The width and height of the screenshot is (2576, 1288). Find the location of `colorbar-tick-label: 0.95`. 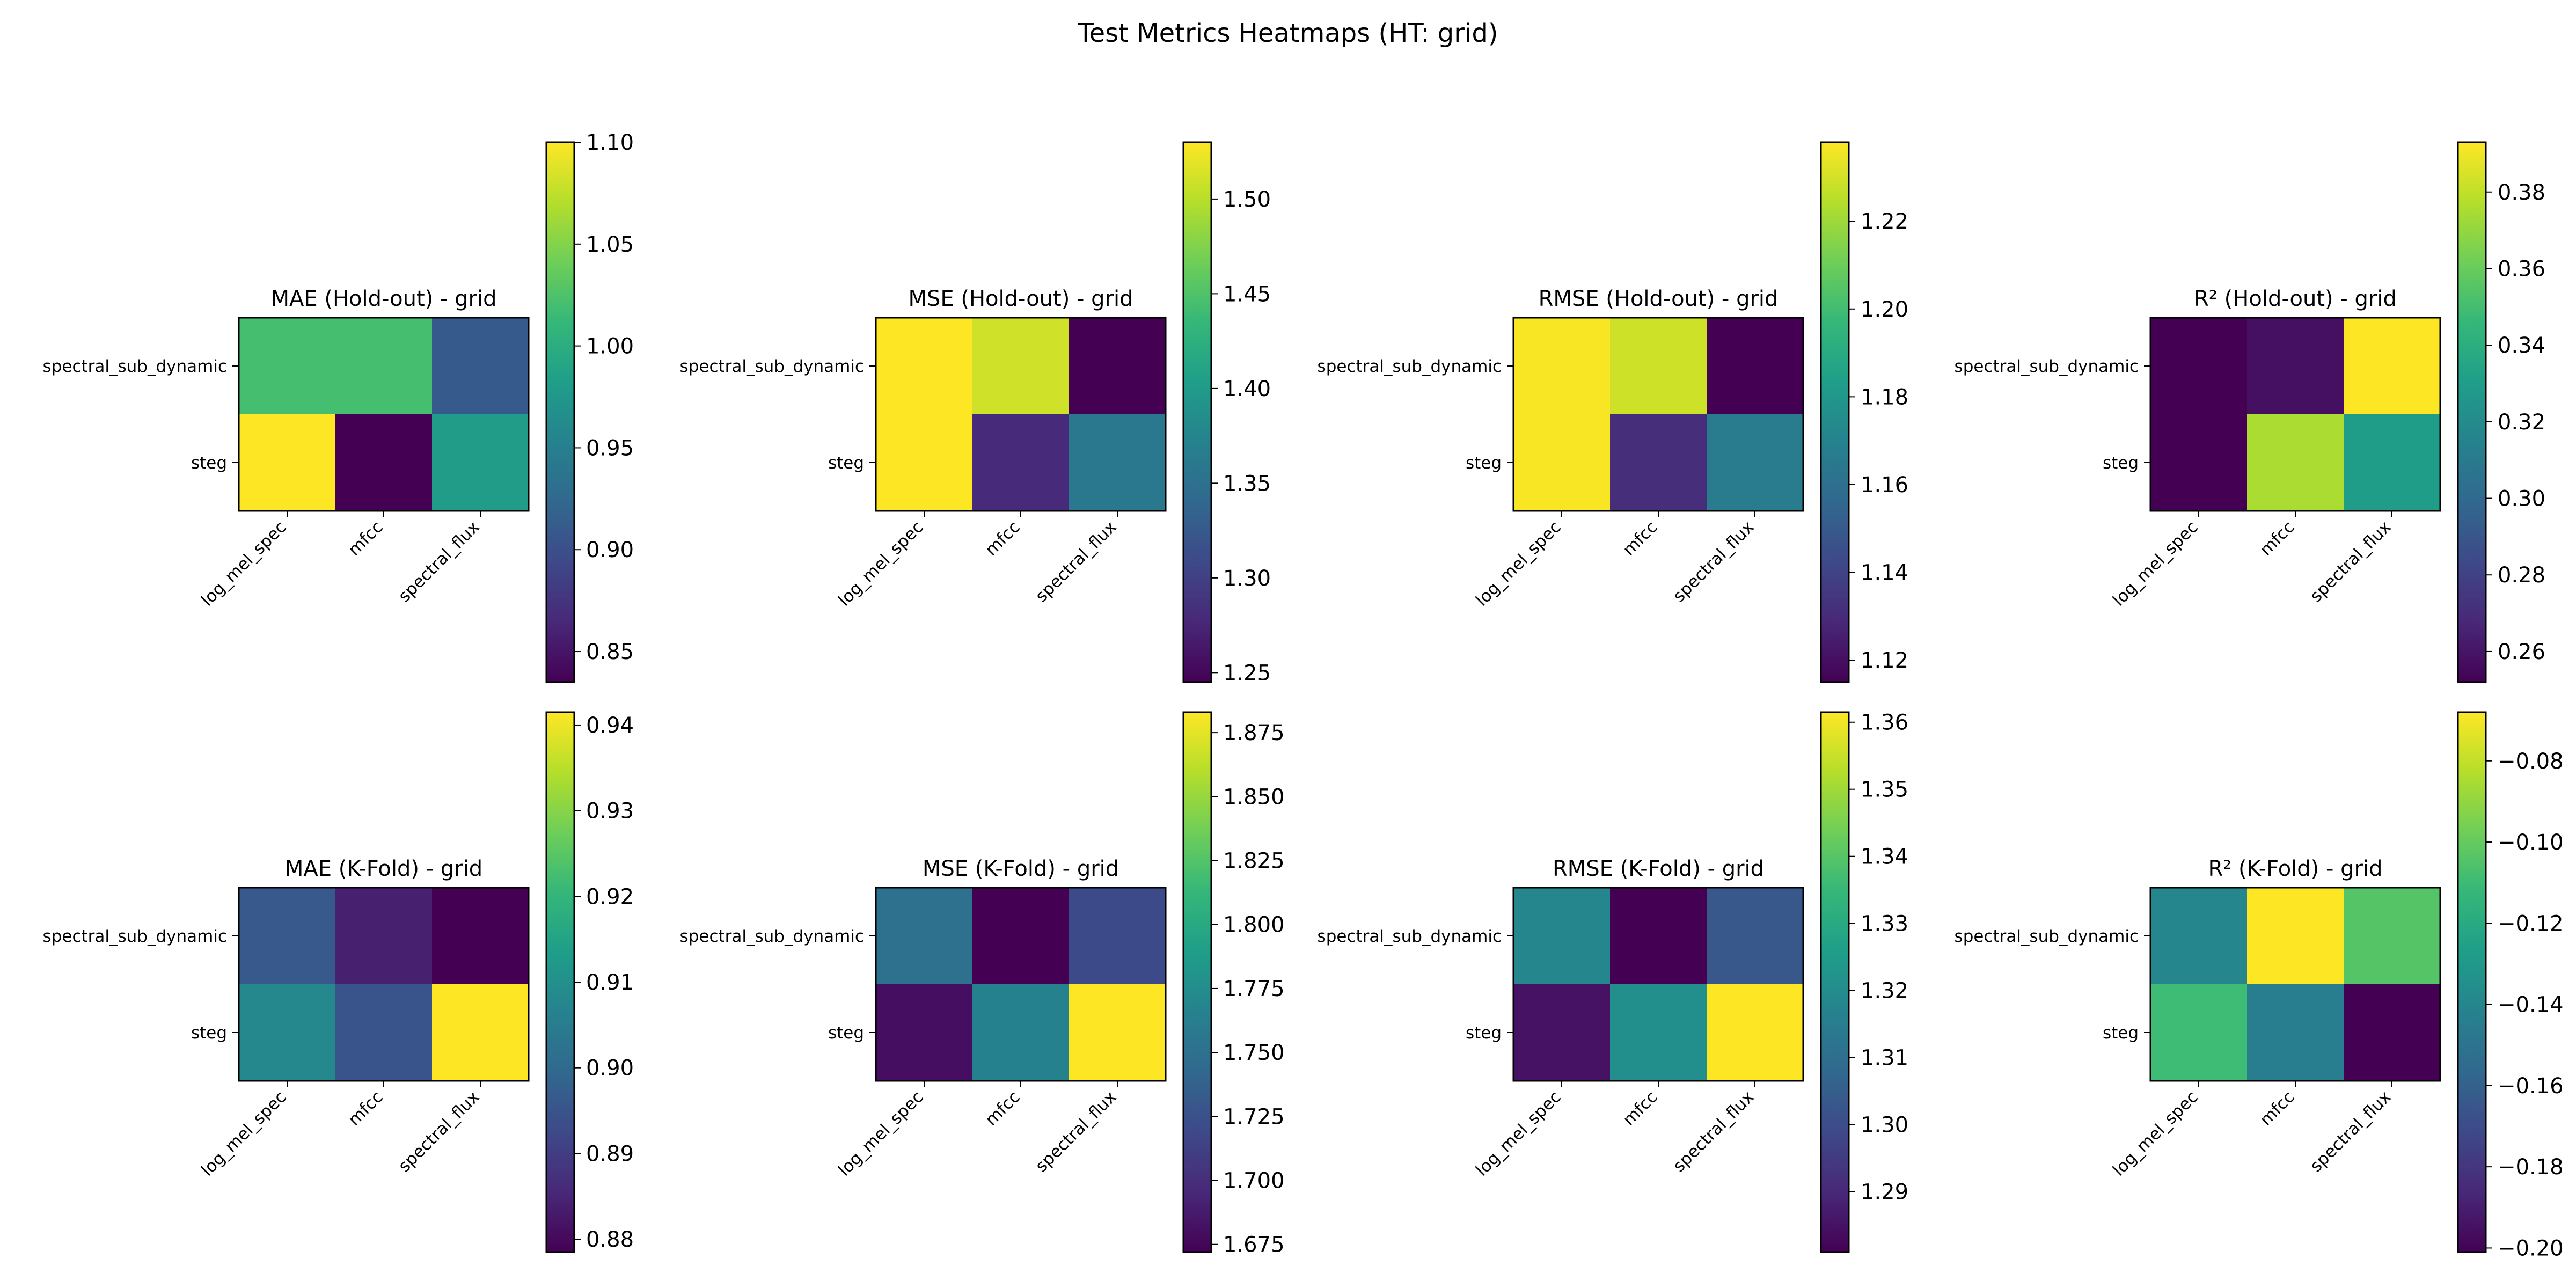

colorbar-tick-label: 0.95 is located at coordinates (610, 448).